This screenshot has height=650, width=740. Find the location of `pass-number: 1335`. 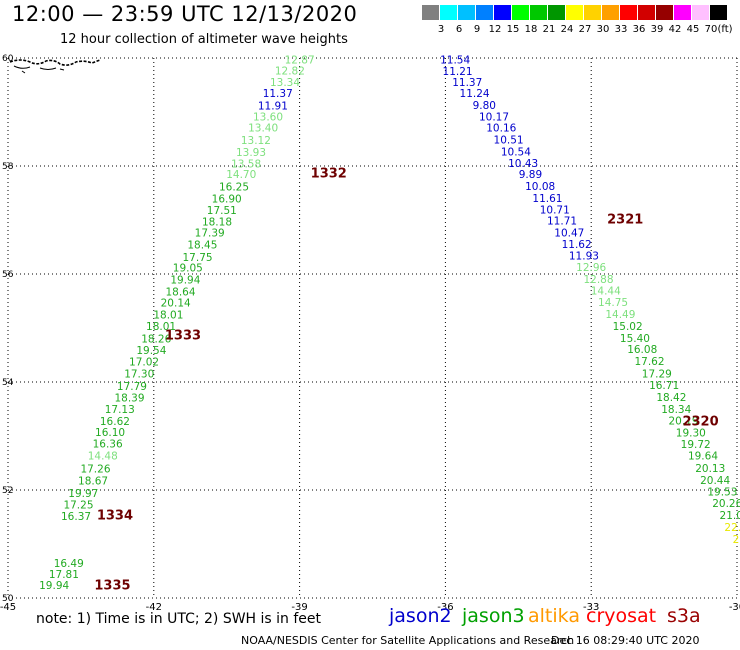

pass-number: 1335 is located at coordinates (112, 586).